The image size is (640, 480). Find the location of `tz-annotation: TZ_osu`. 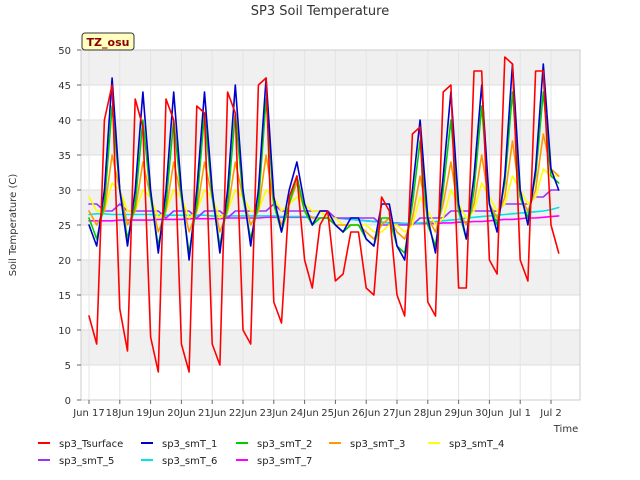

tz-annotation: TZ_osu is located at coordinates (108, 41).